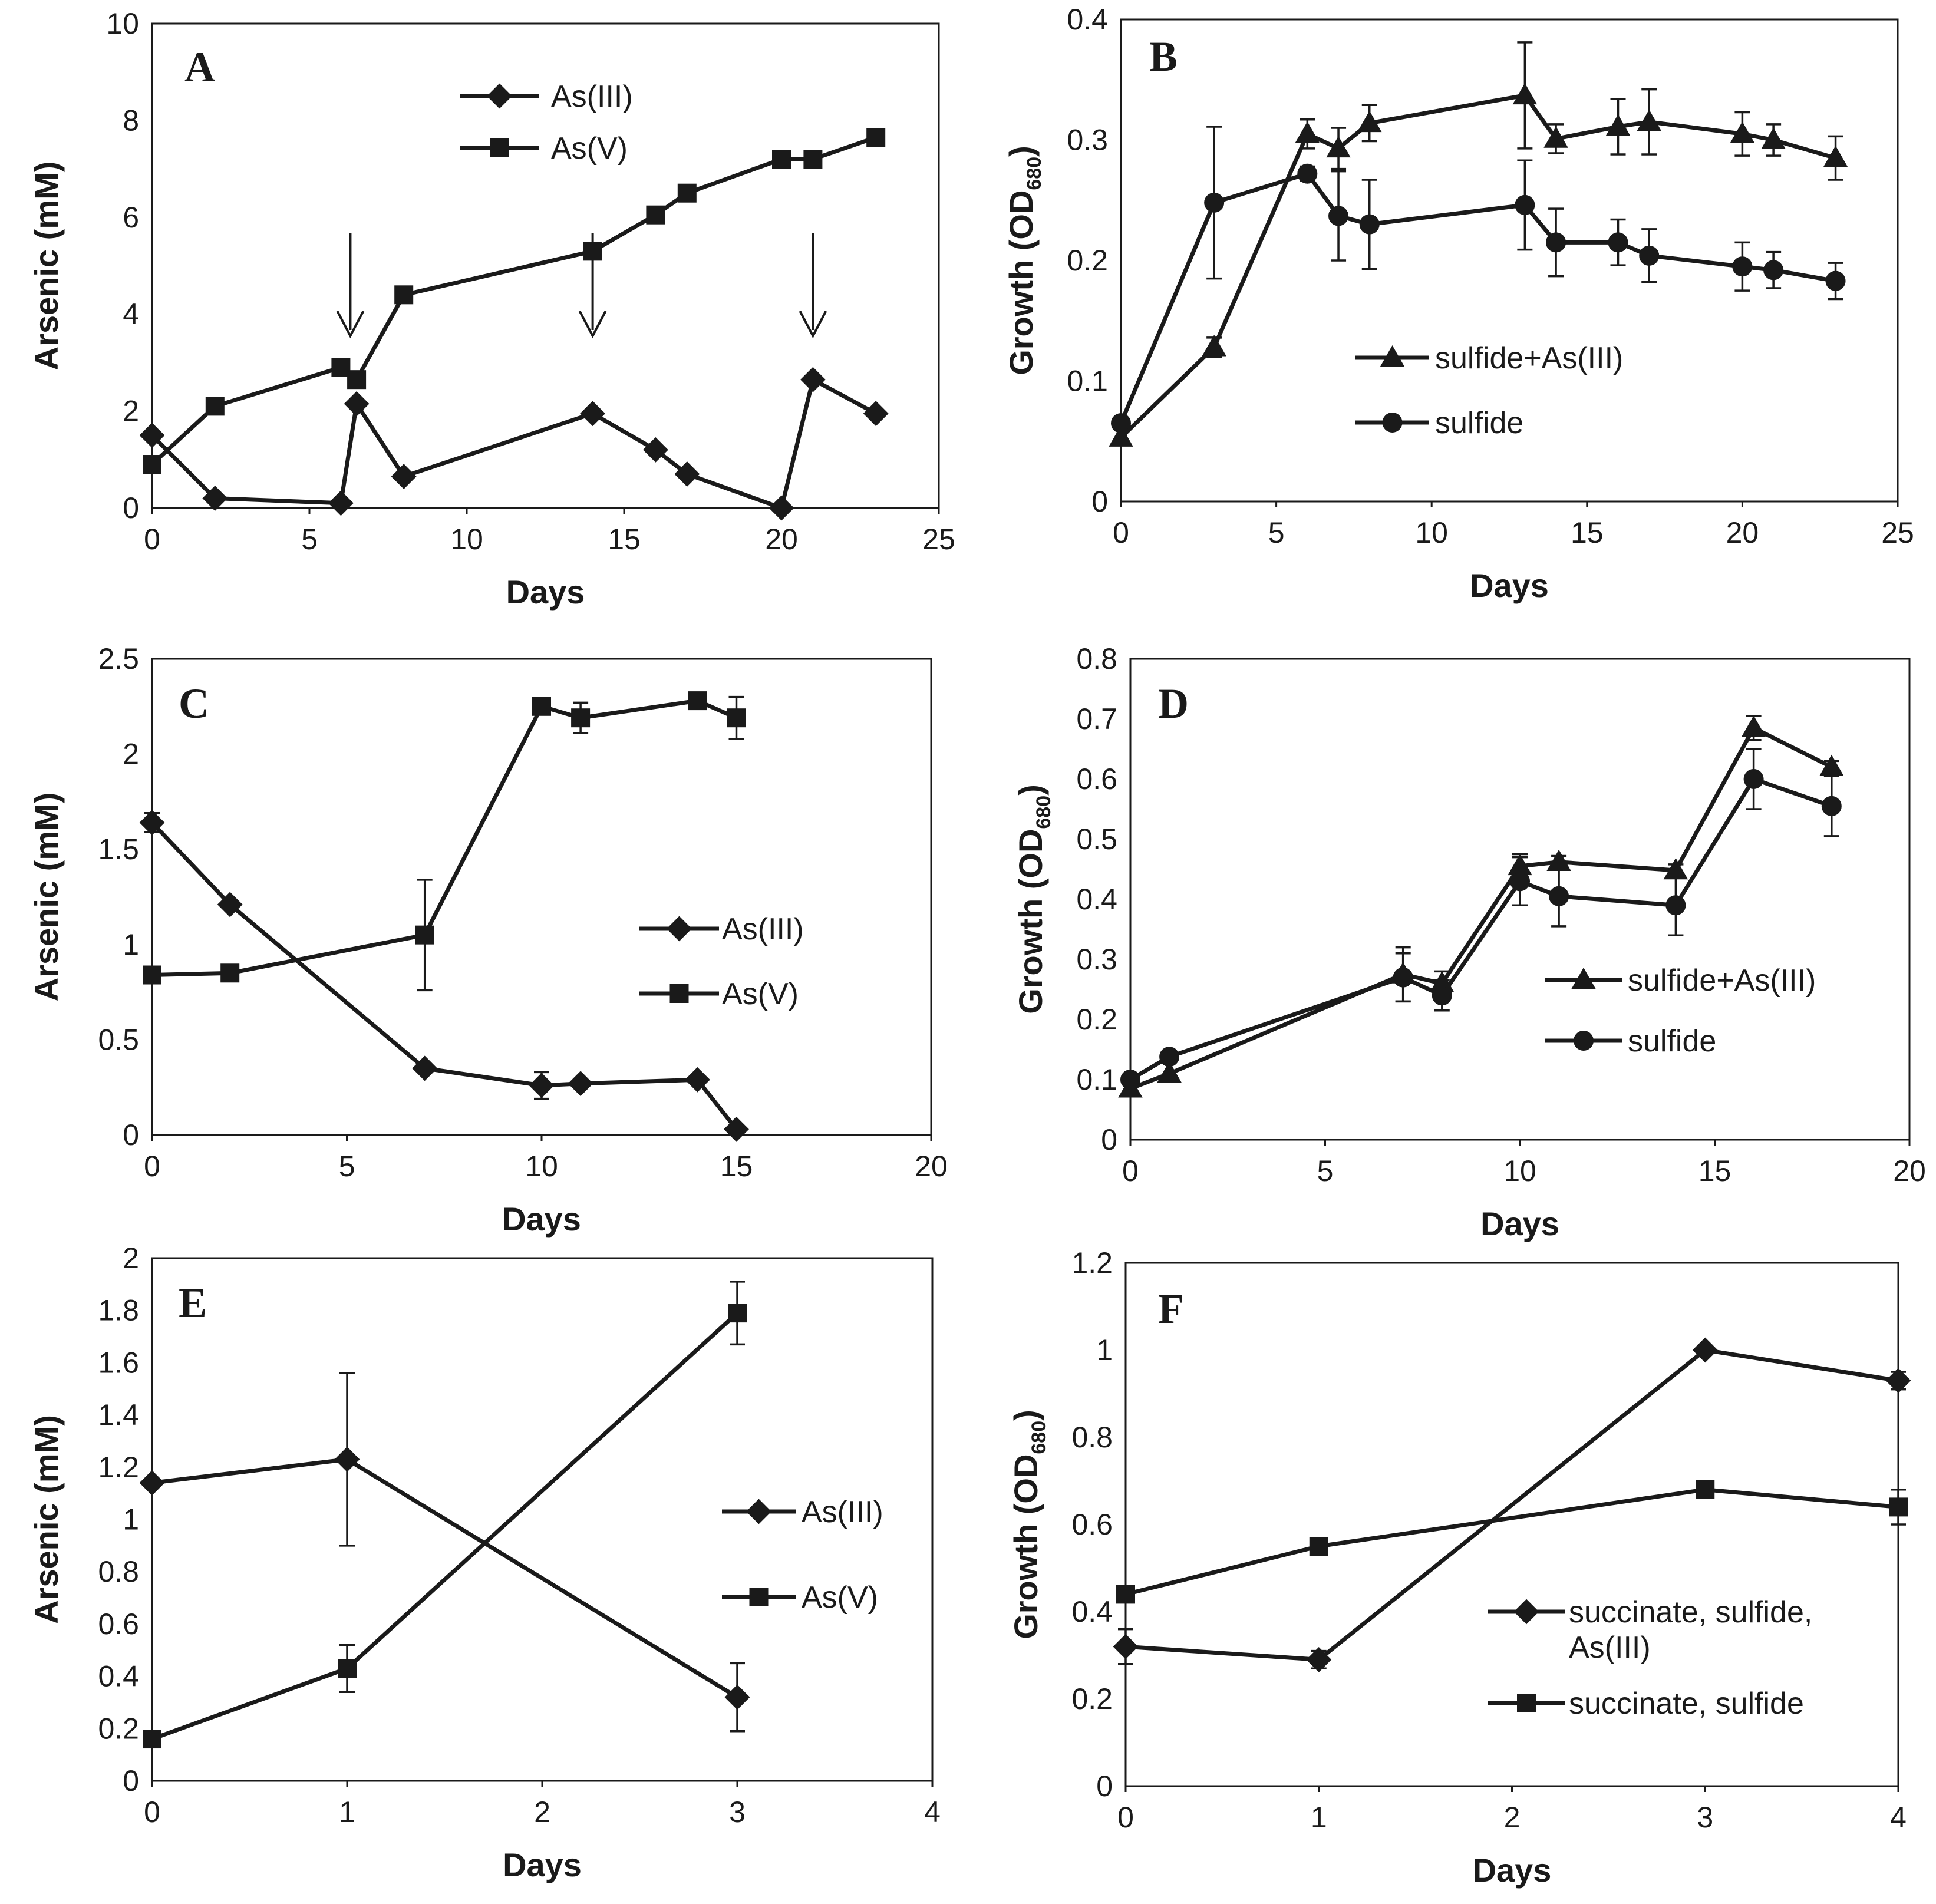 This screenshot has width=1936, height=1904. What do you see at coordinates (347, 1812) in the screenshot?
I see `panel-e-x-tick-label: 1` at bounding box center [347, 1812].